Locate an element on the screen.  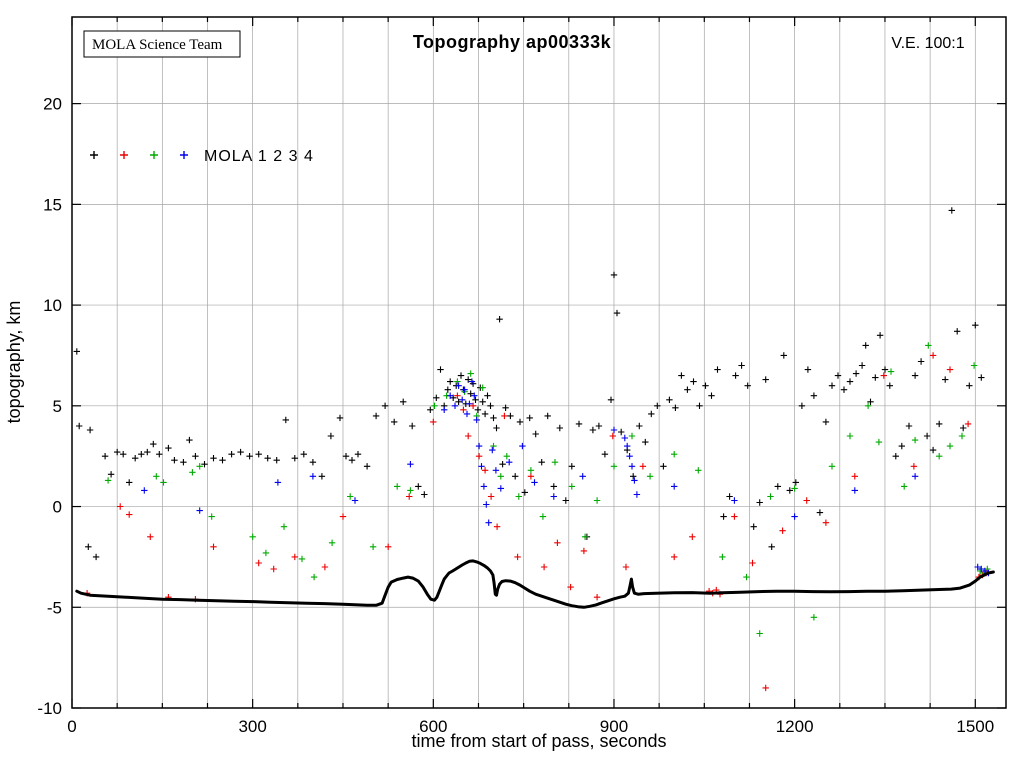
x-axis-title: time from start of pass, seconds is located at coordinates (538, 741).